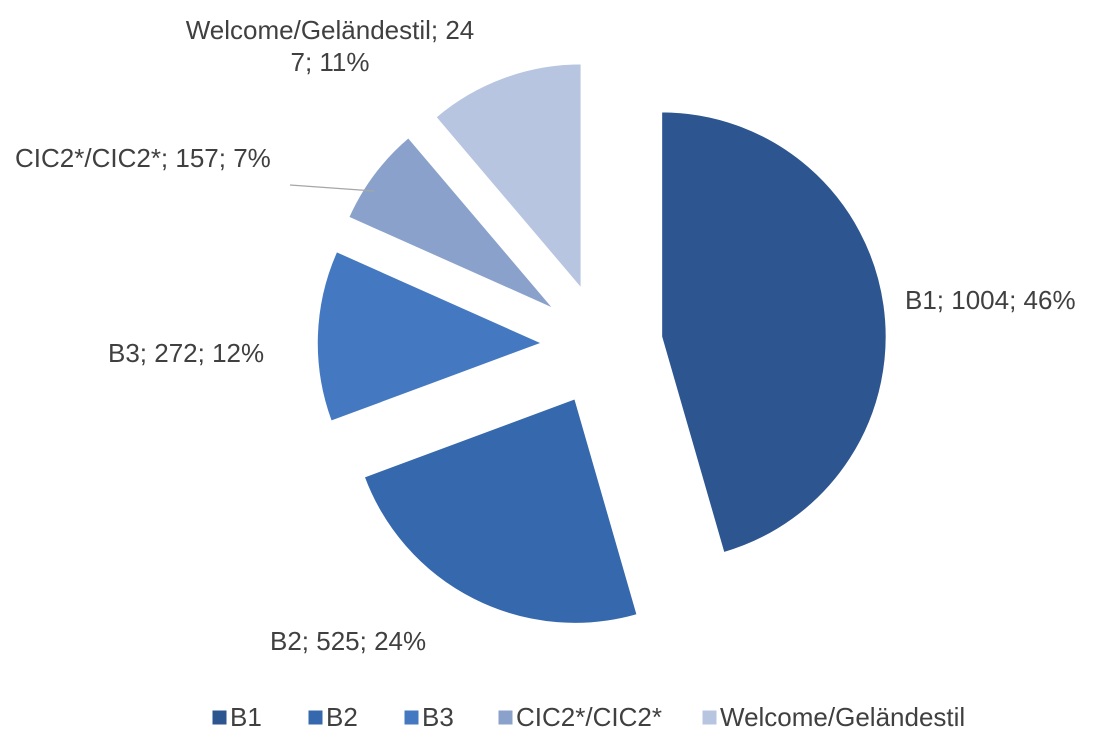 The image size is (1119, 755). Describe the element at coordinates (332, 188) in the screenshot. I see `leader-line` at that location.